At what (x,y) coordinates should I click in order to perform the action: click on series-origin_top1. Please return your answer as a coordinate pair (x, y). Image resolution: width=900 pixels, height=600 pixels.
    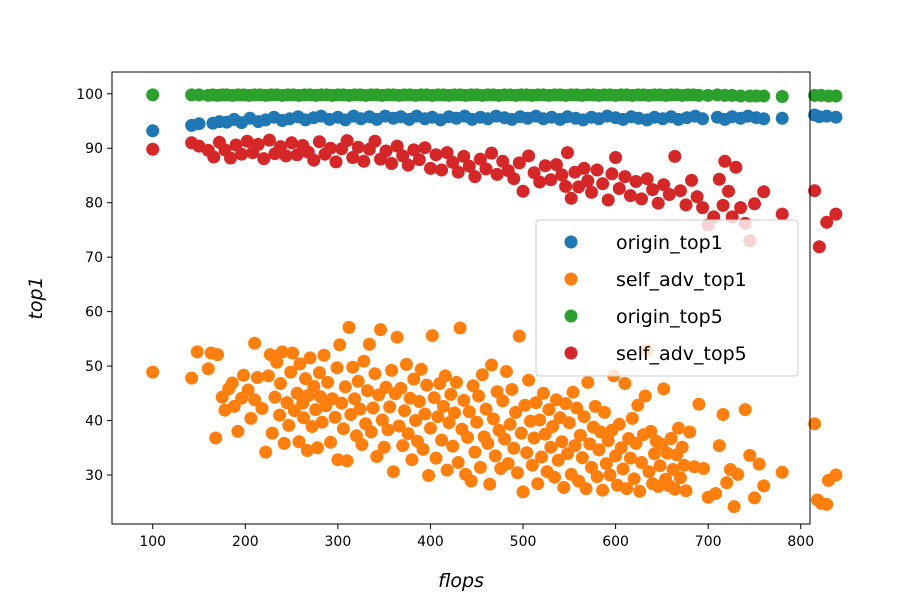
    Looking at the image, I should click on (494, 123).